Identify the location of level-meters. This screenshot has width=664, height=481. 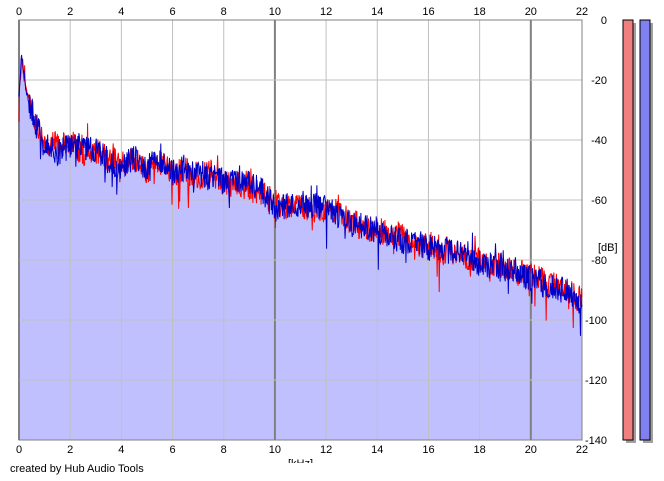
(637, 231).